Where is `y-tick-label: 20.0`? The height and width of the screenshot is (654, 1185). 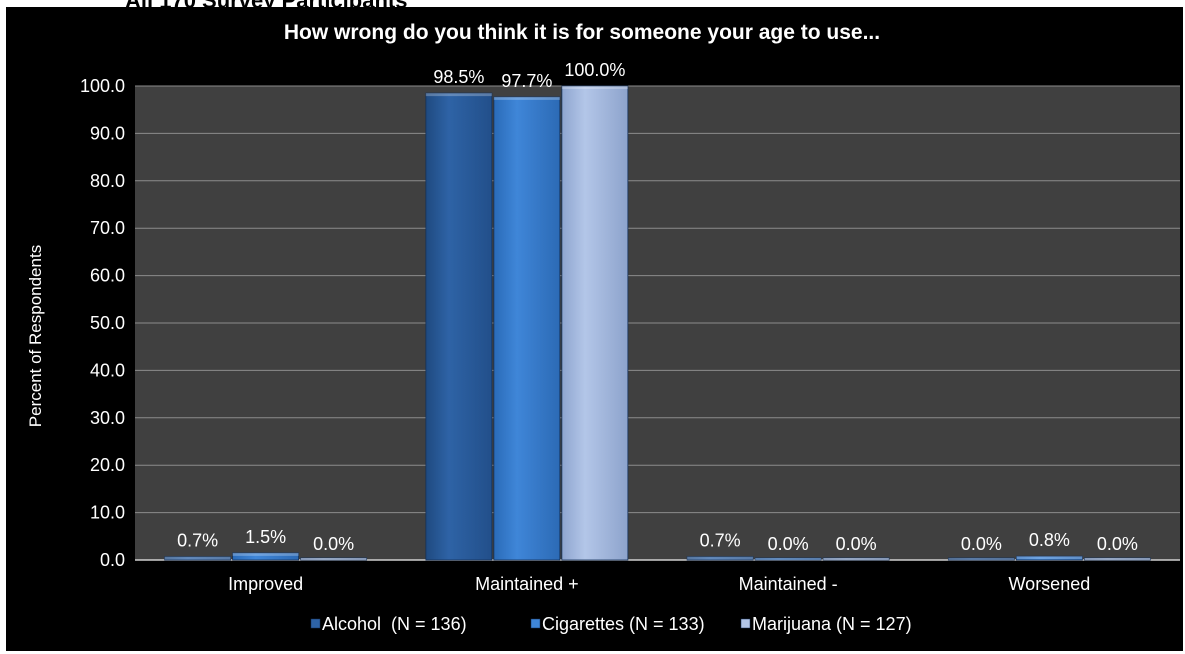 y-tick-label: 20.0 is located at coordinates (107, 465).